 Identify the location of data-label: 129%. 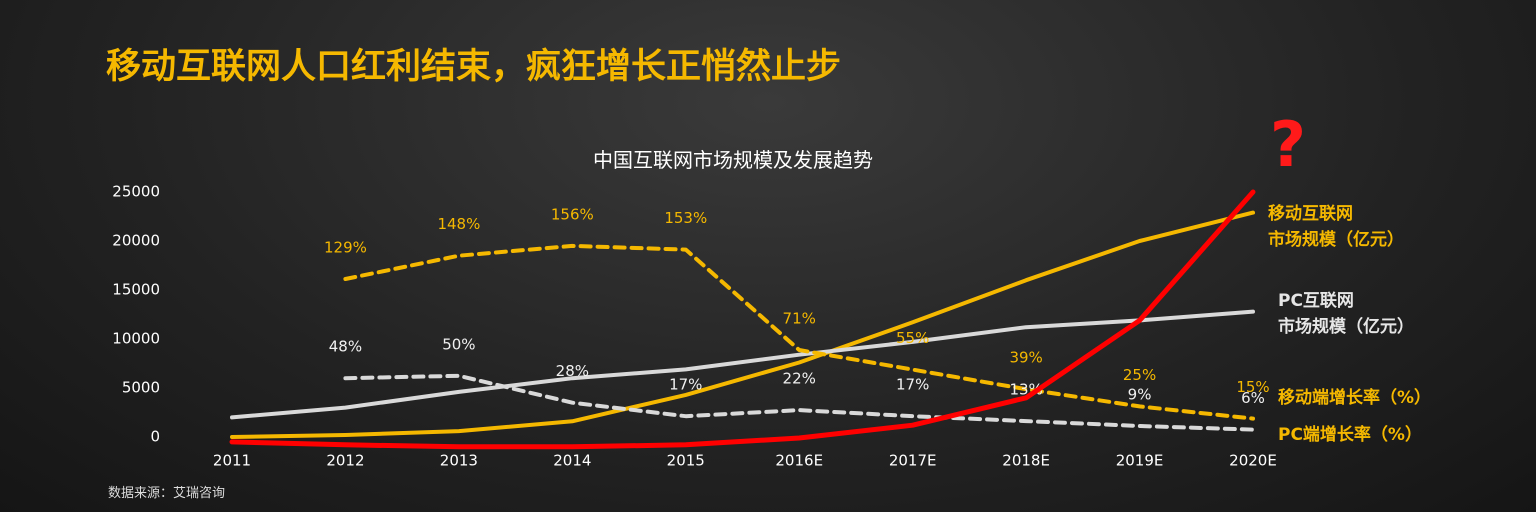
(345, 247).